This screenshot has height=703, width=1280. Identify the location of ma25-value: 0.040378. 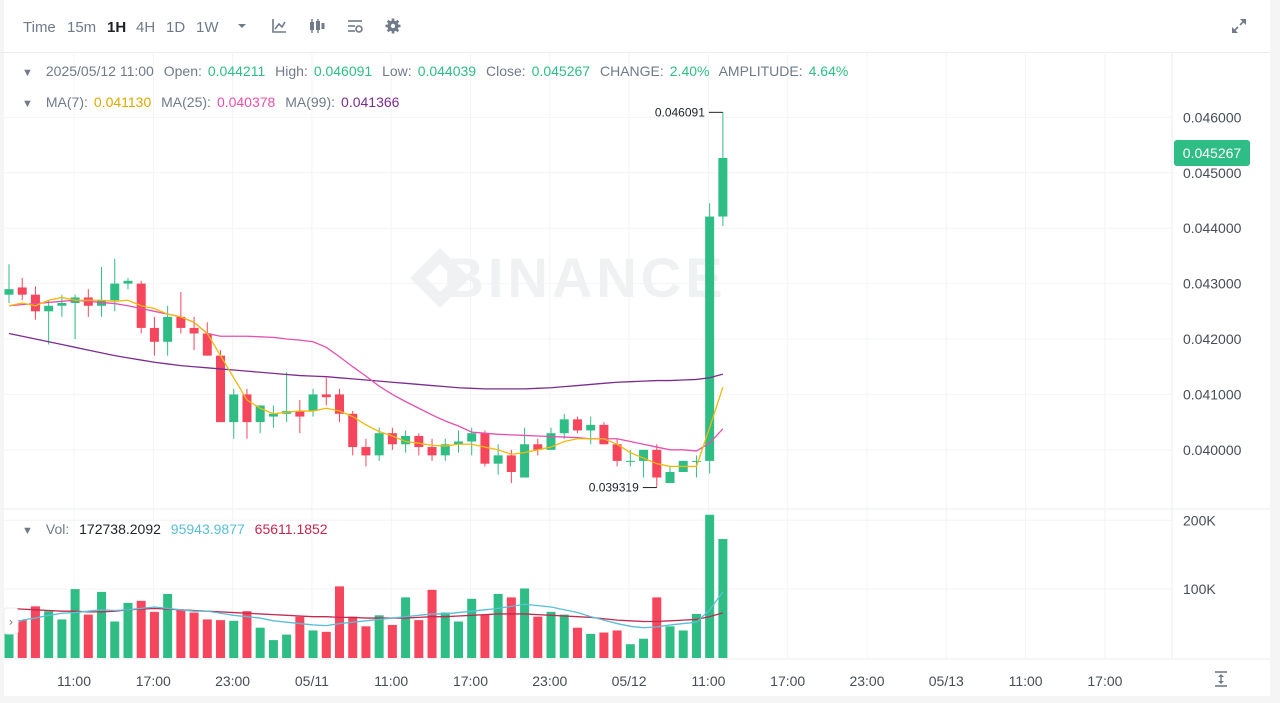
(246, 102).